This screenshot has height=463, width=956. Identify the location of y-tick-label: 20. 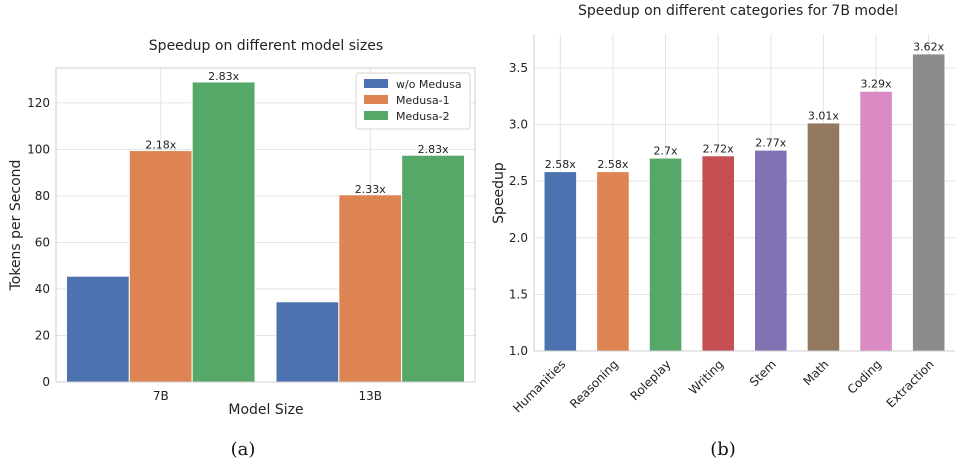
(42, 335).